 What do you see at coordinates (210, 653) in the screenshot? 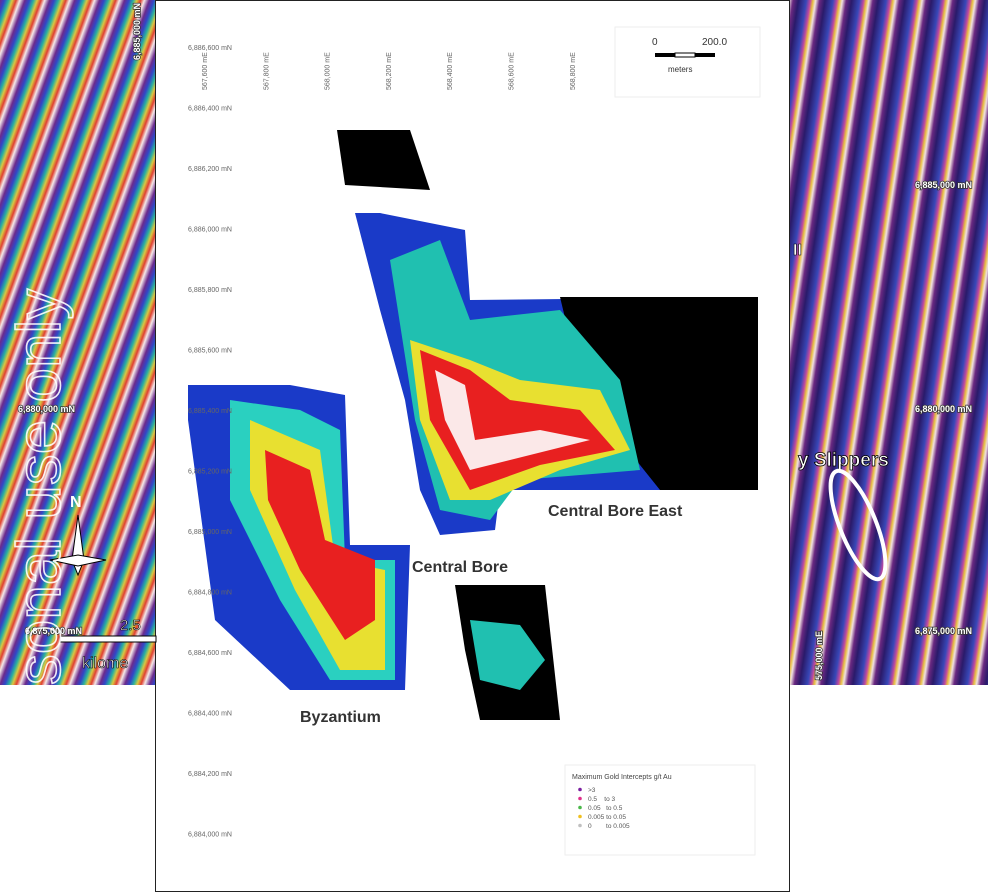
I see `northing-label: 6,884,600 mN` at bounding box center [210, 653].